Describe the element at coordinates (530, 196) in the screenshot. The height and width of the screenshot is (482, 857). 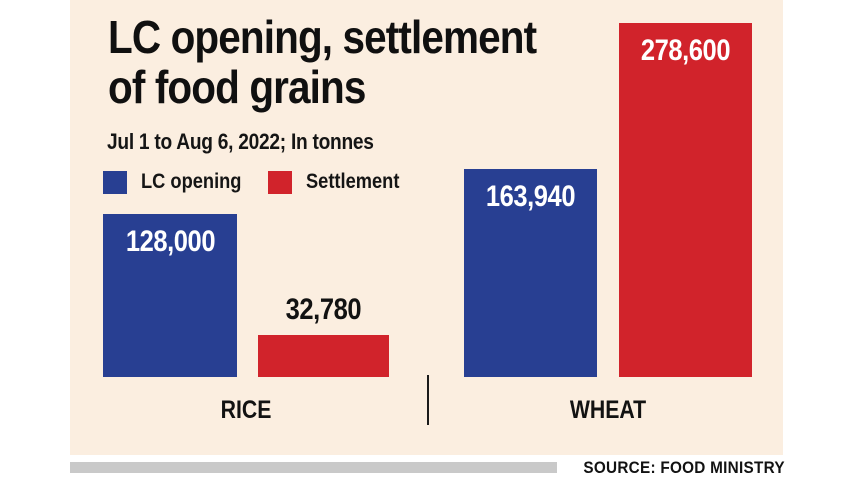
I see `bar-value-label: 163,940` at that location.